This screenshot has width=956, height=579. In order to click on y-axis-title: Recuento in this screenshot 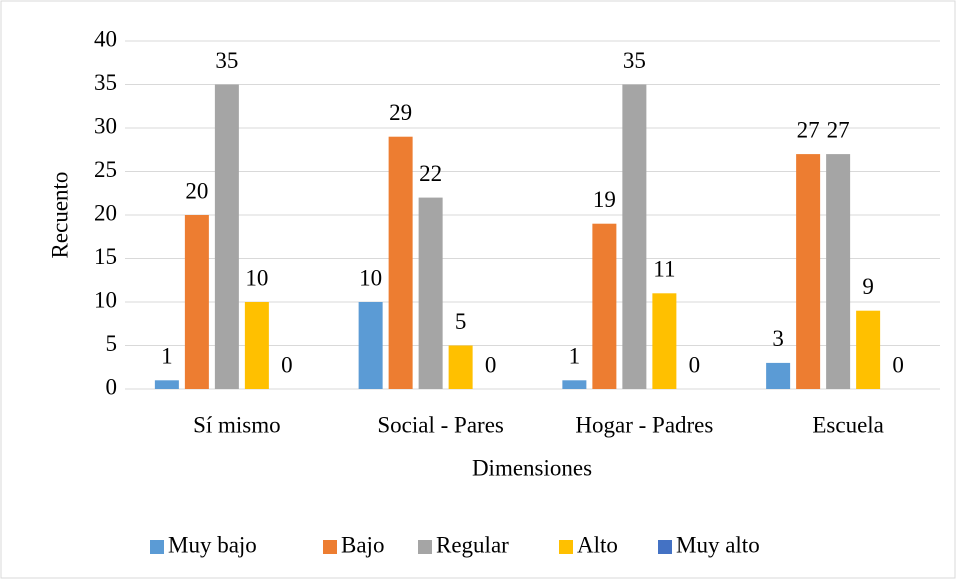, I will do `click(59, 215)`.